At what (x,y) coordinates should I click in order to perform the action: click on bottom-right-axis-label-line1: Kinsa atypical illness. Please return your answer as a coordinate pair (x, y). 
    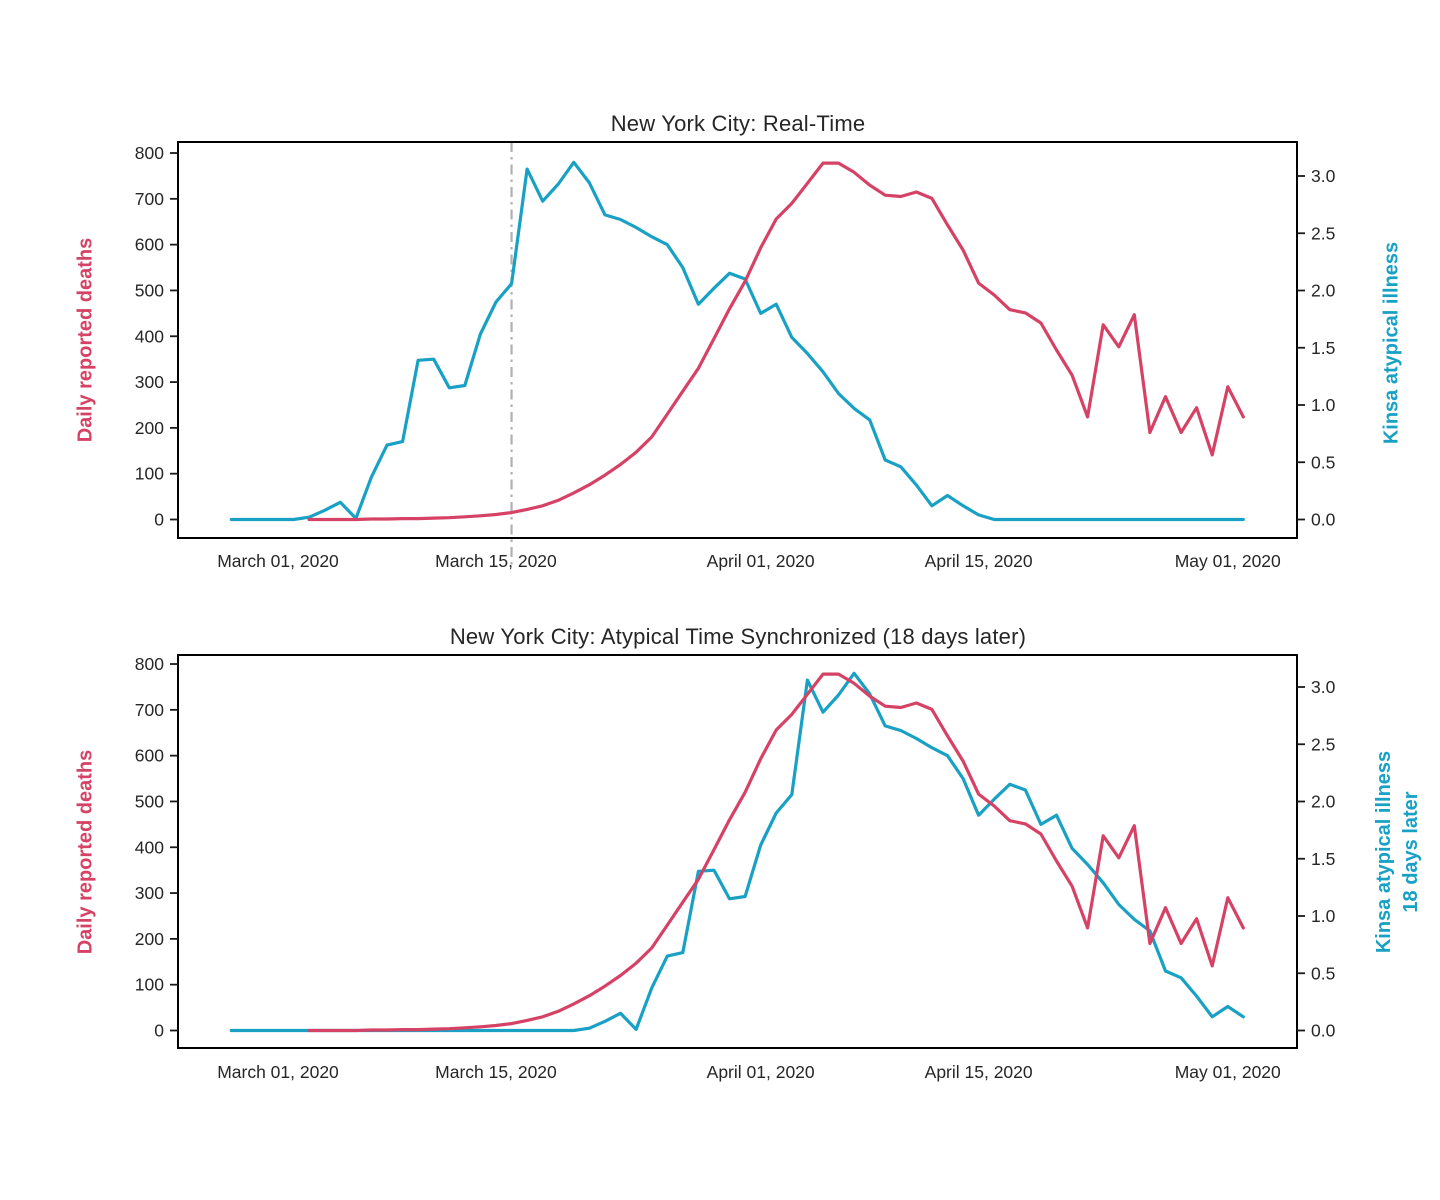
    Looking at the image, I should click on (1384, 852).